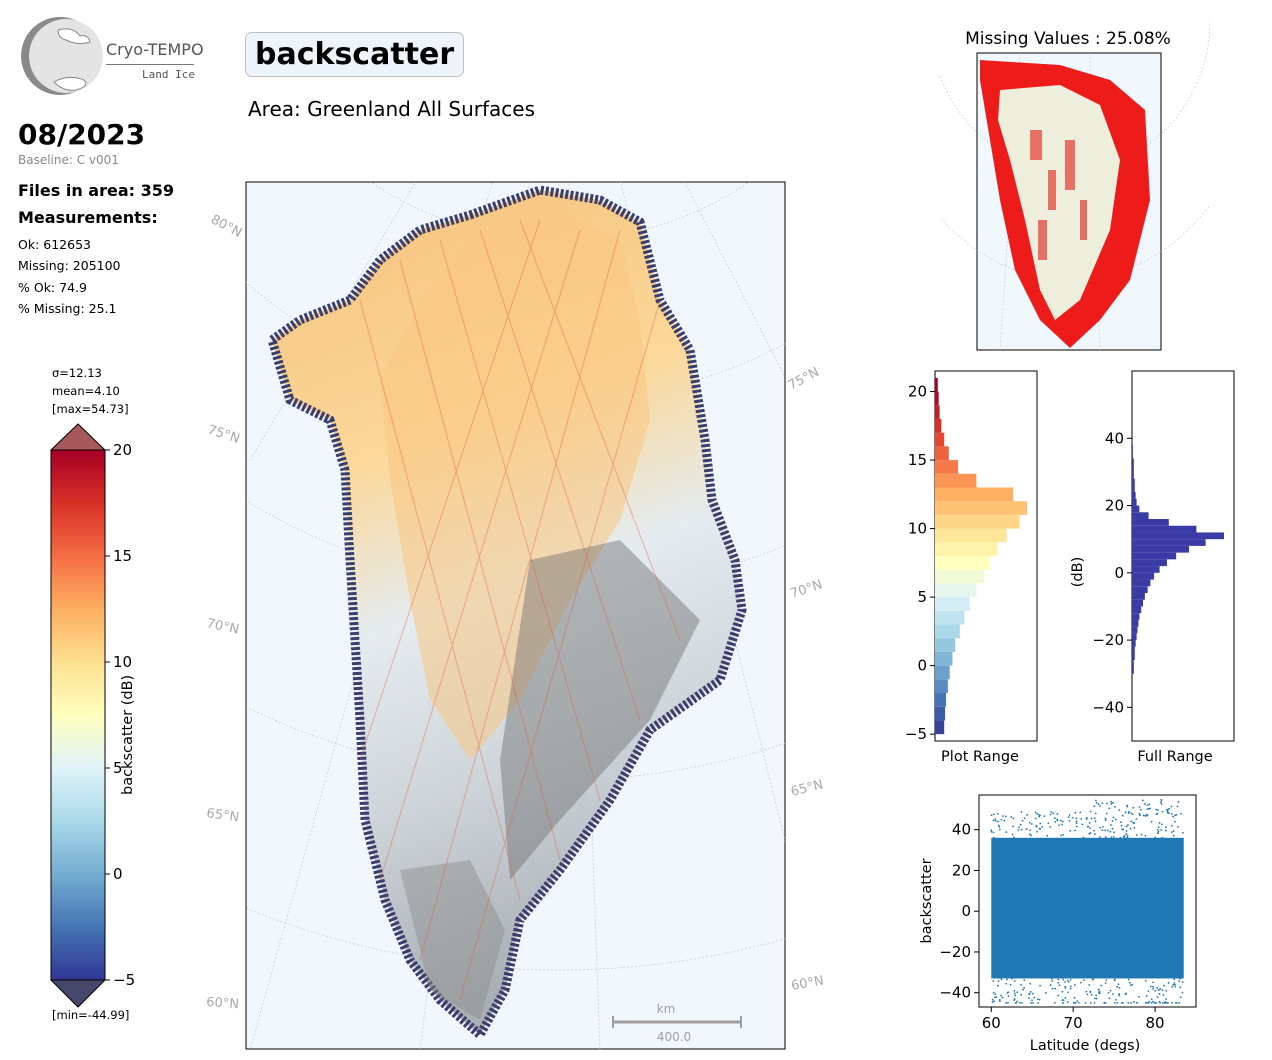 The image size is (1272, 1060). Describe the element at coordinates (391, 109) in the screenshot. I see `area-label: Area: Greenland All Surfaces` at that location.